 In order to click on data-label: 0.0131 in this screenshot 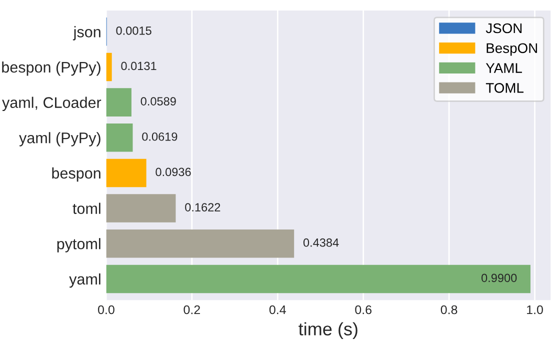, I will do `click(138, 66)`.